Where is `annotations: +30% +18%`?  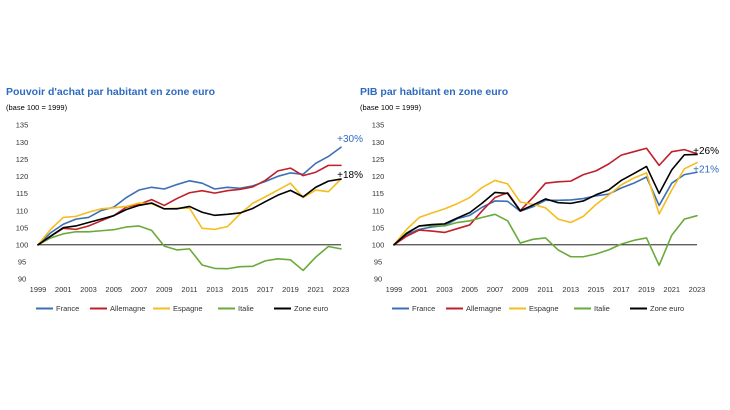
annotations: +30% +18% is located at coordinates (350, 157).